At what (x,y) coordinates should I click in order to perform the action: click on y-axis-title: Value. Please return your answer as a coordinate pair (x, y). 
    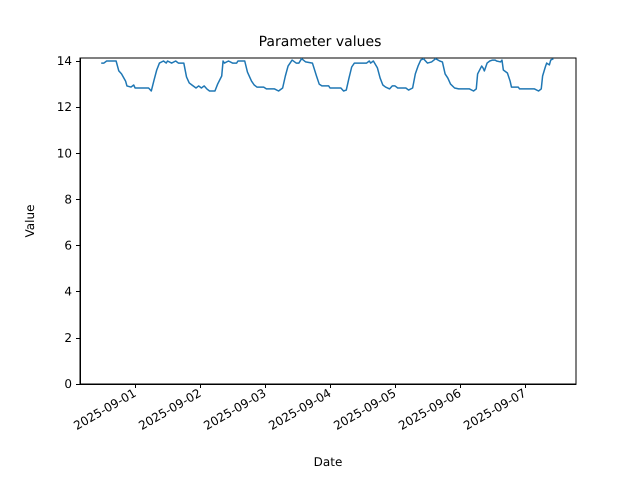
    Looking at the image, I should click on (30, 221).